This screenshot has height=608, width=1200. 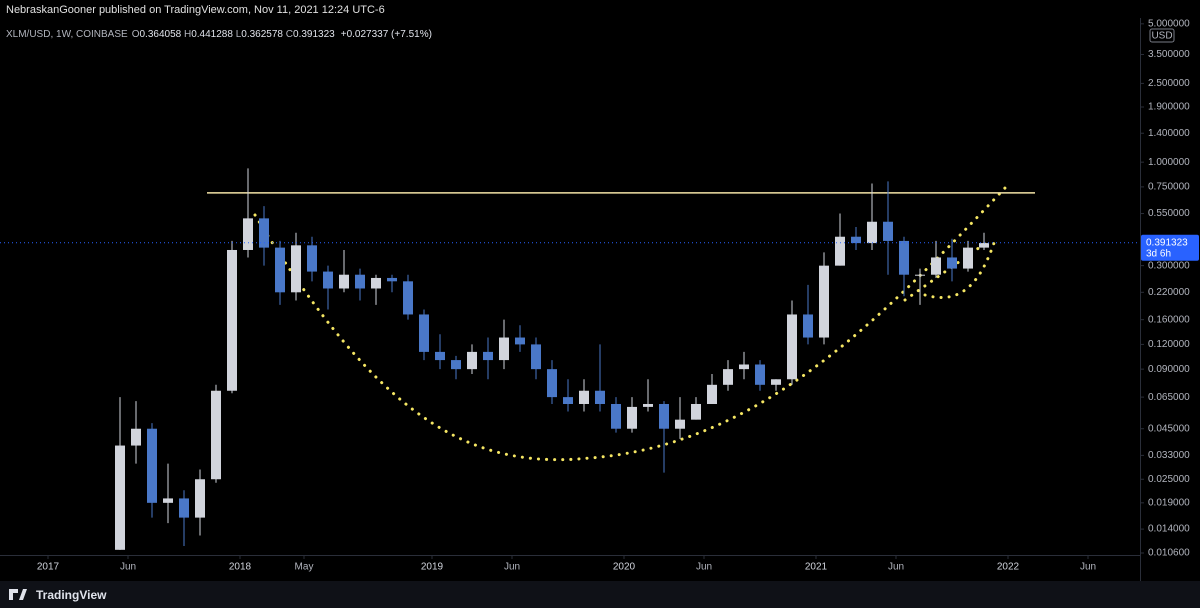 What do you see at coordinates (1169, 344) in the screenshot?
I see `y-tick-label: 0.120000` at bounding box center [1169, 344].